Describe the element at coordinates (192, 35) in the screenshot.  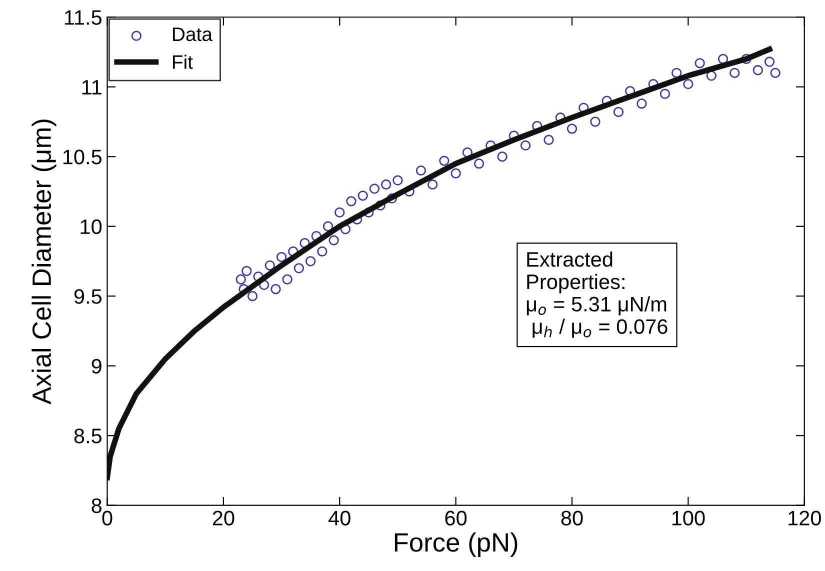
I see `legend-label: Data` at that location.